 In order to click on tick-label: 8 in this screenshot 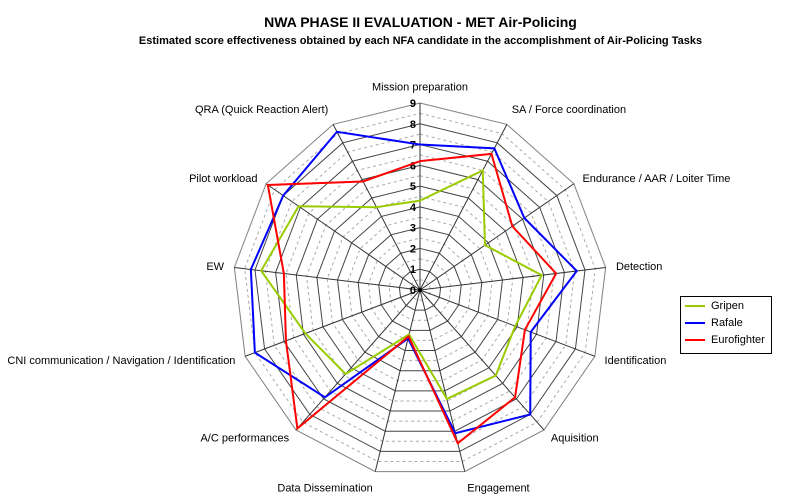, I will do `click(413, 125)`.